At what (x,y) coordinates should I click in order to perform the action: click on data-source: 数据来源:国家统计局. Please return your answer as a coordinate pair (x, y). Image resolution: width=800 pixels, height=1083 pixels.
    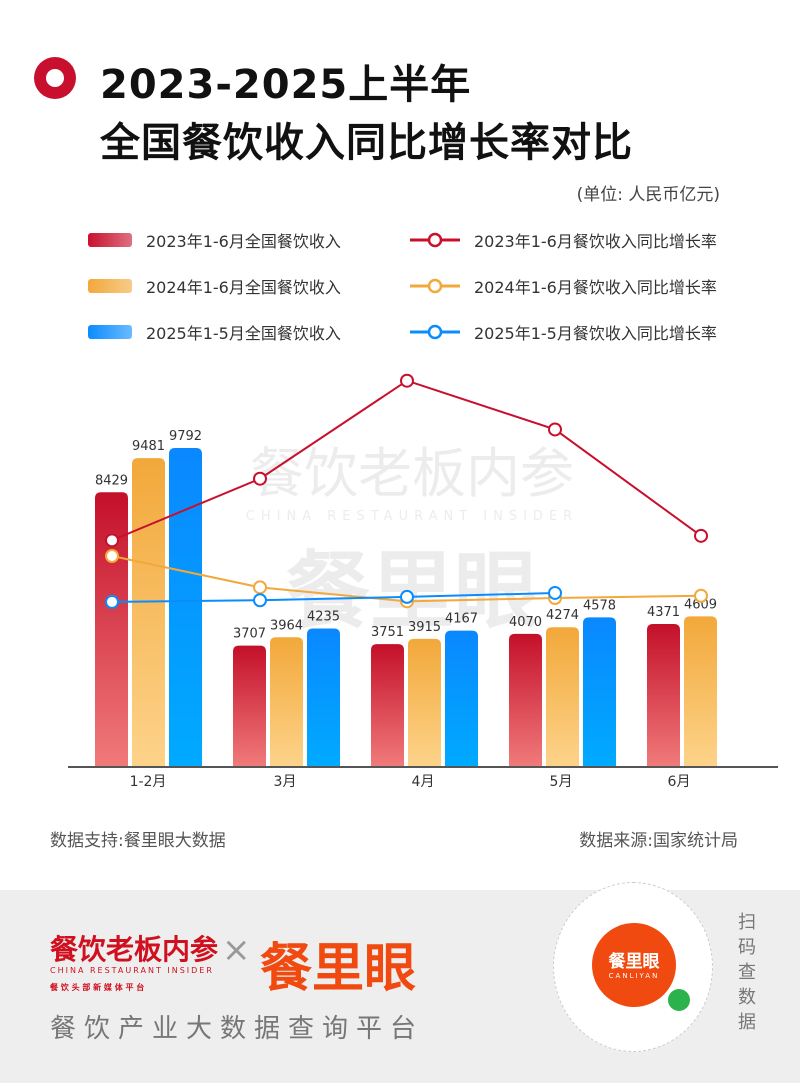
    Looking at the image, I should click on (658, 841).